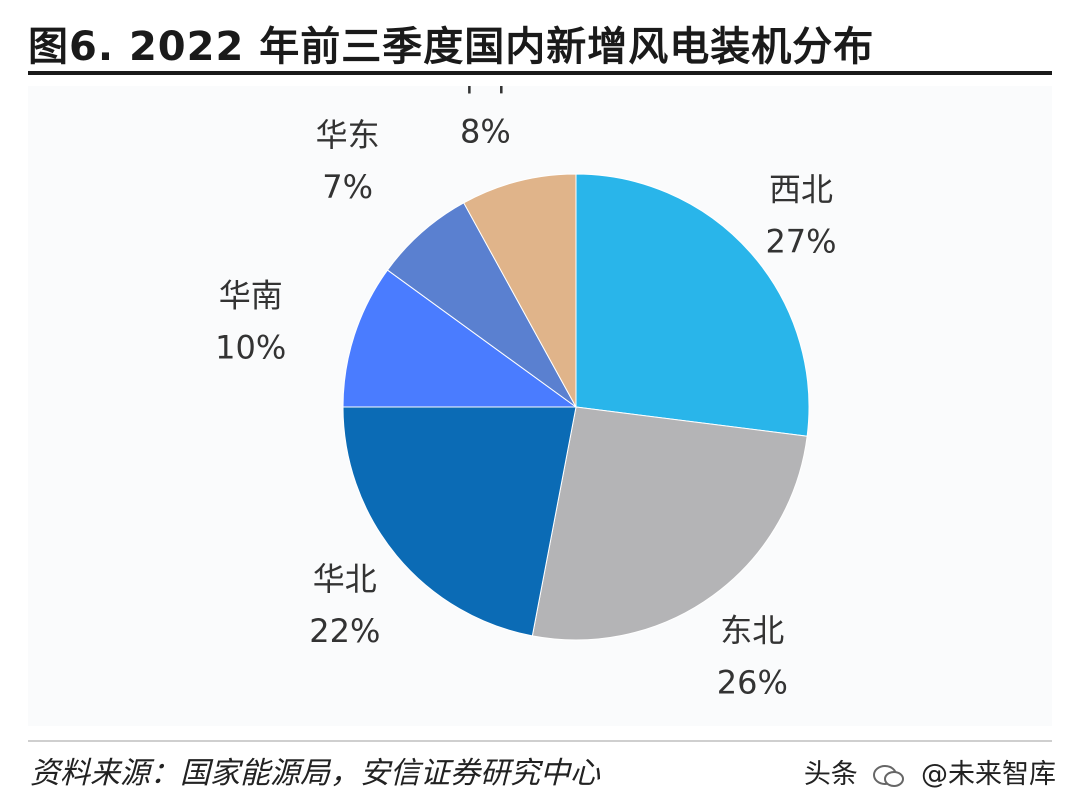 The image size is (1080, 802). I want to click on watermark: 头条 @未来智库, so click(930, 771).